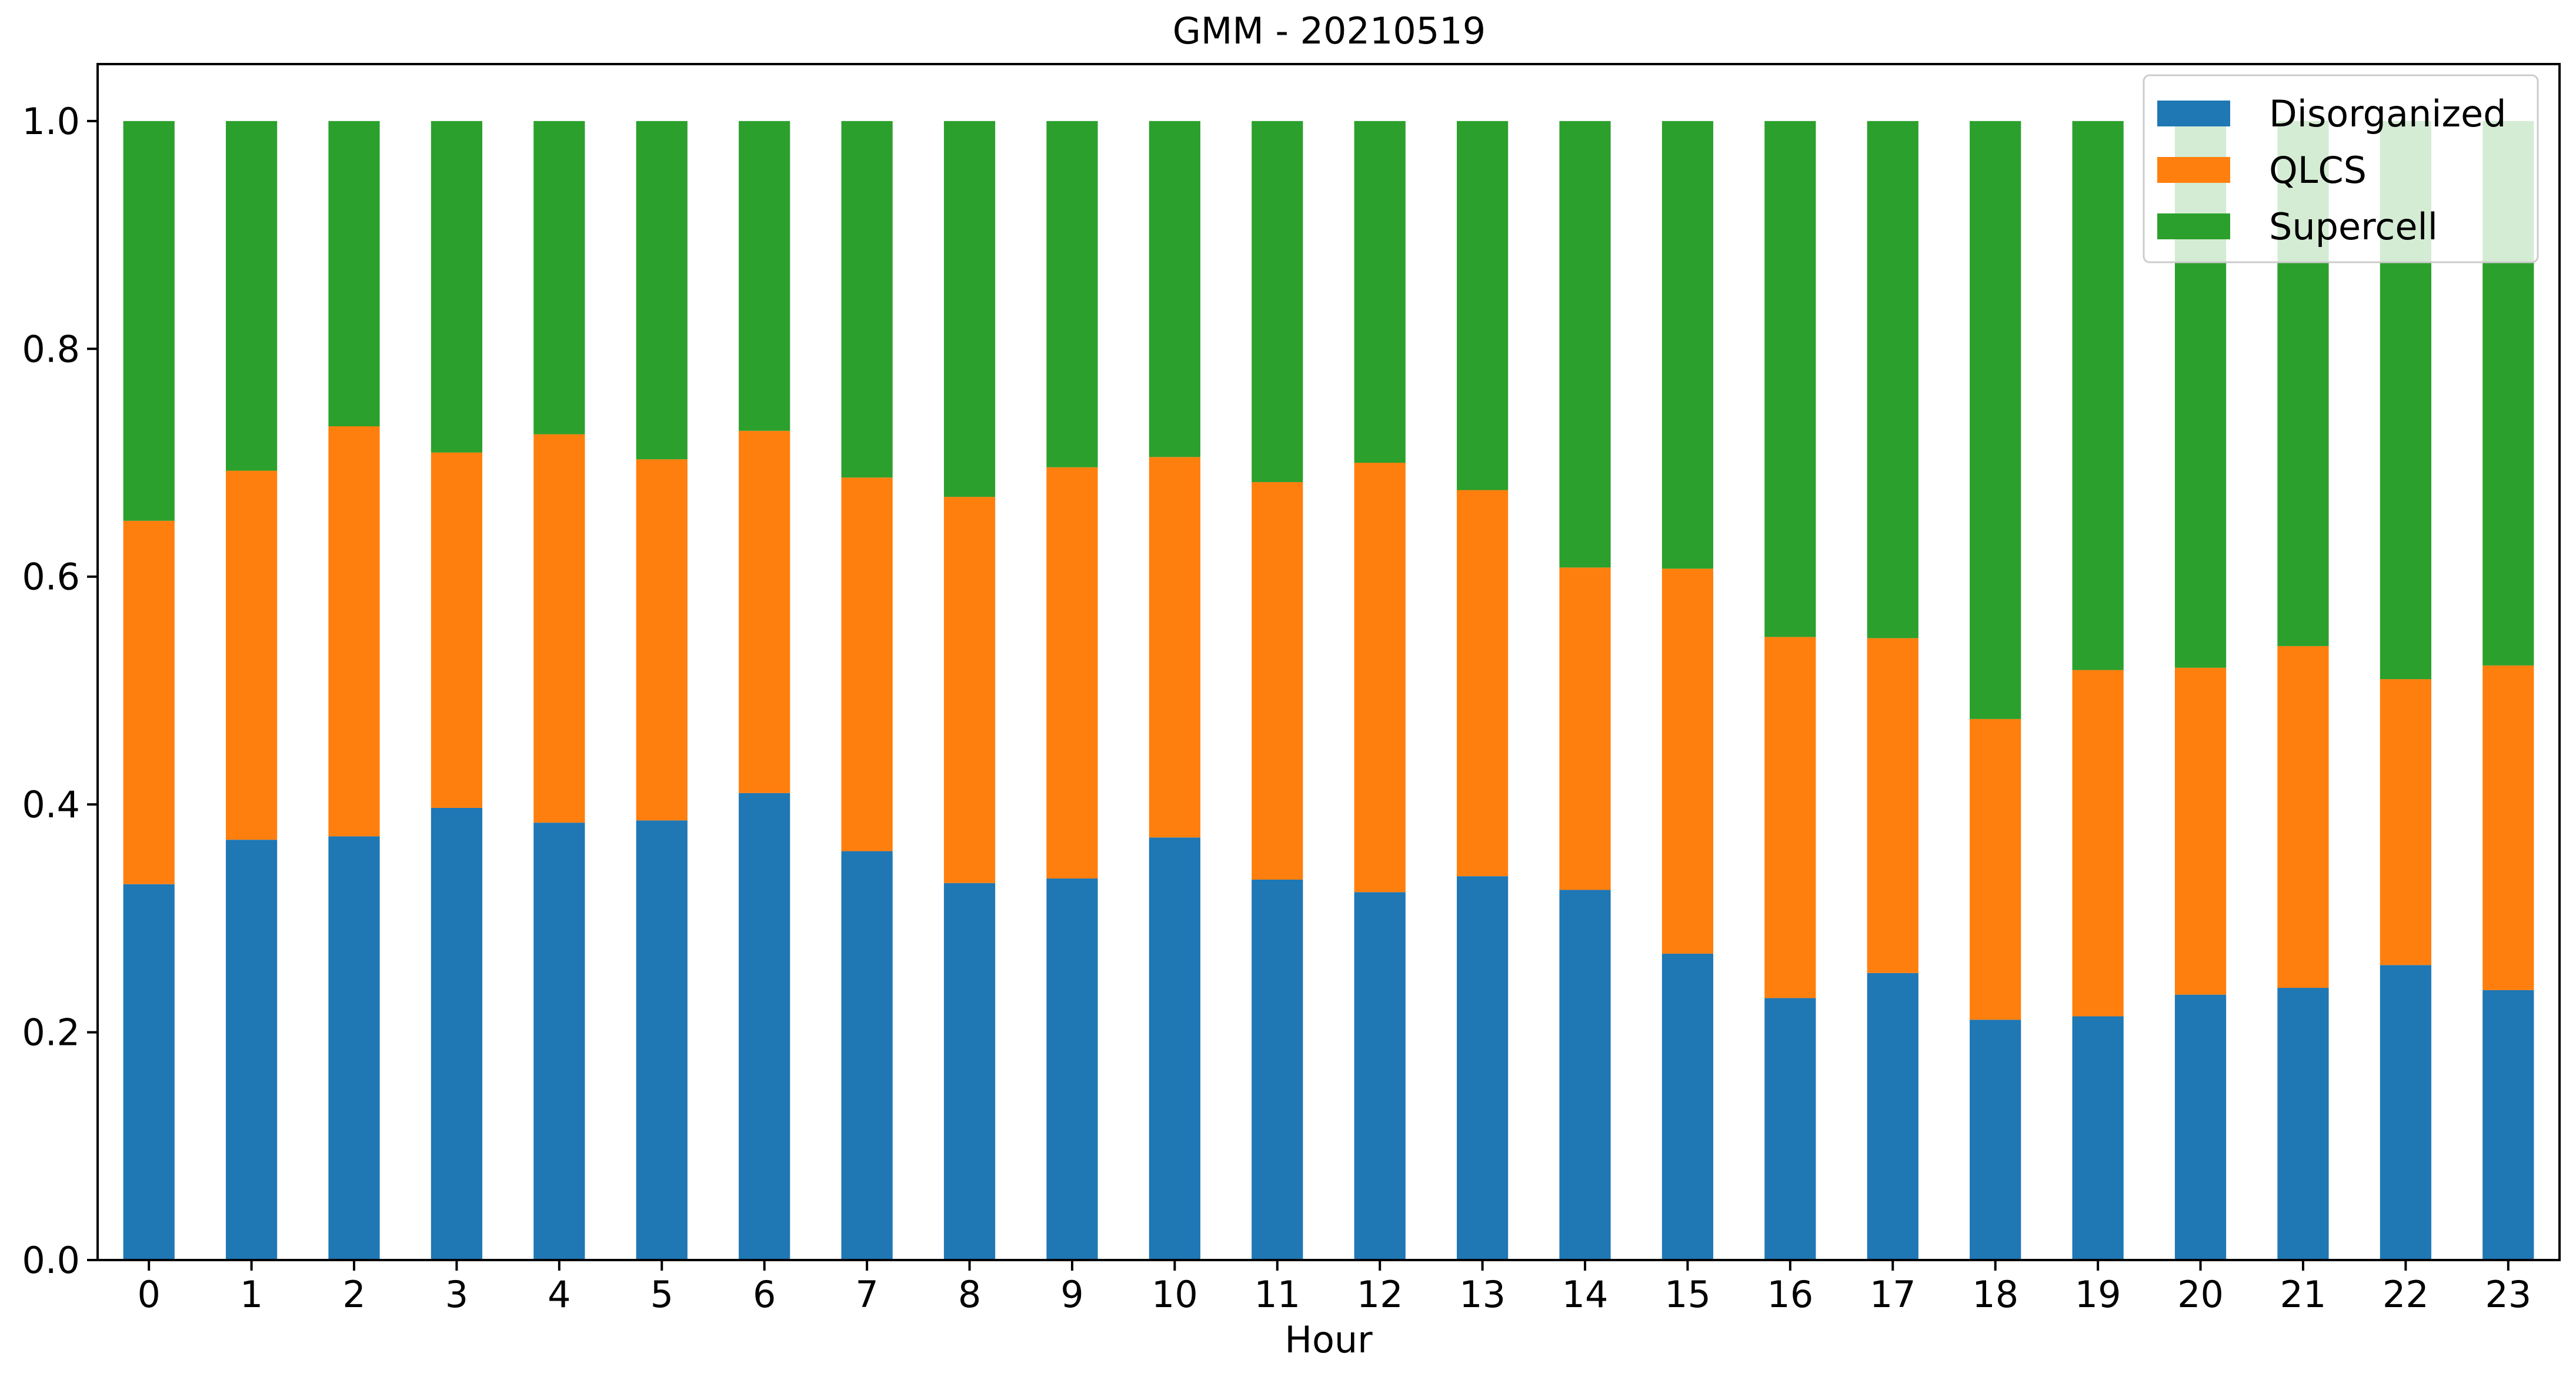  I want to click on x-tick-label: 3, so click(456, 1294).